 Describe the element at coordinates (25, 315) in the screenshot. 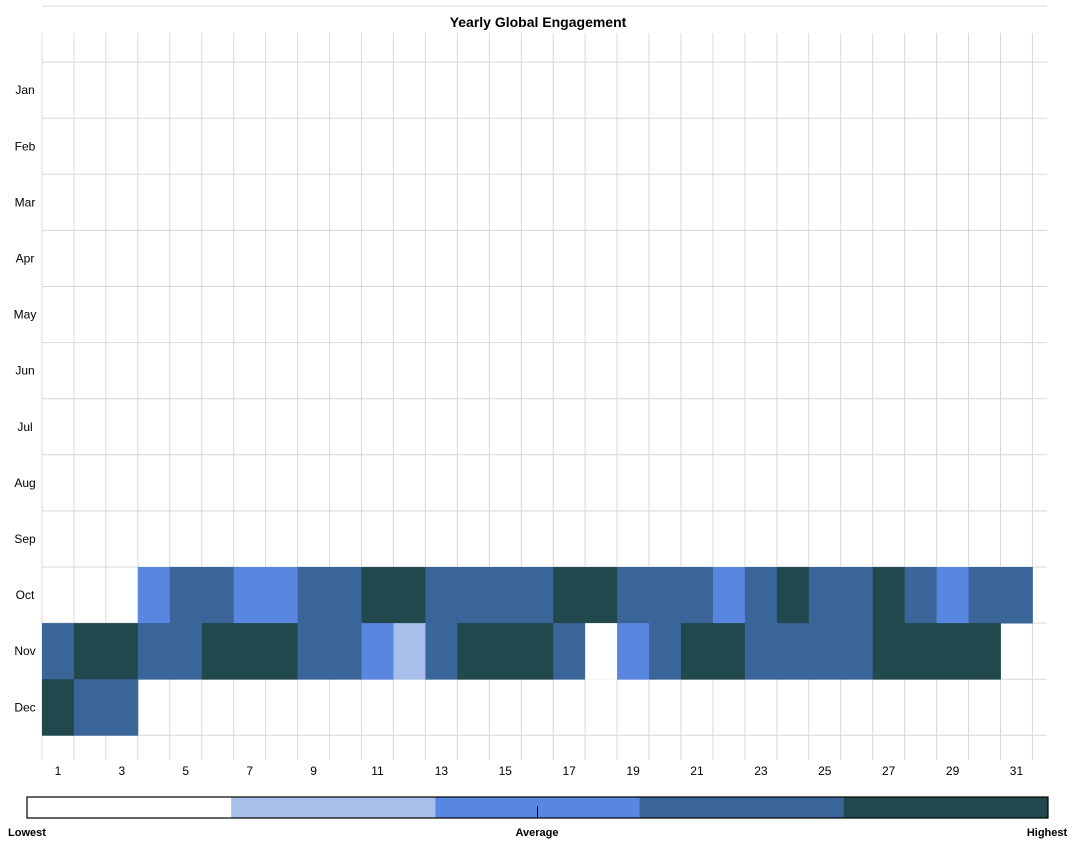

I see `y-tick-label: May` at that location.